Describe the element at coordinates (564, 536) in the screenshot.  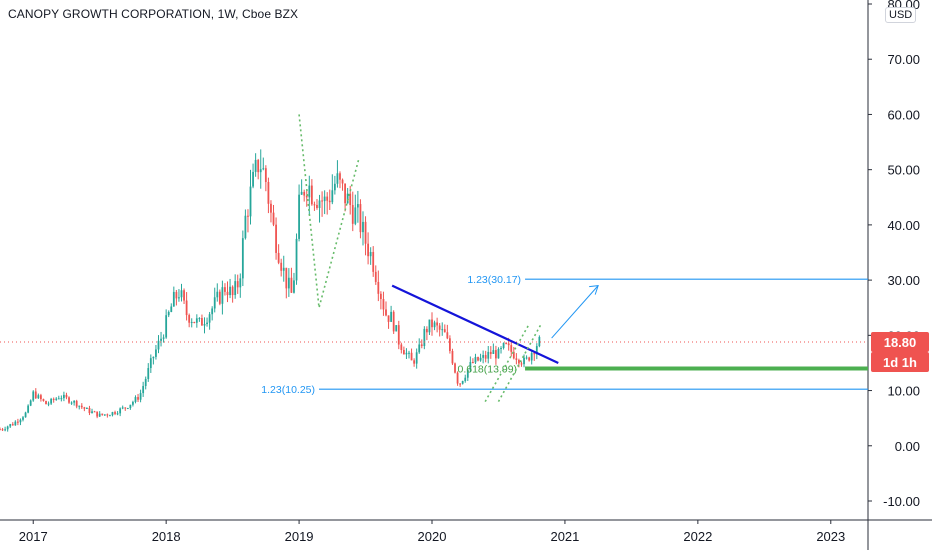
I see `x-tick-label: 2021` at that location.